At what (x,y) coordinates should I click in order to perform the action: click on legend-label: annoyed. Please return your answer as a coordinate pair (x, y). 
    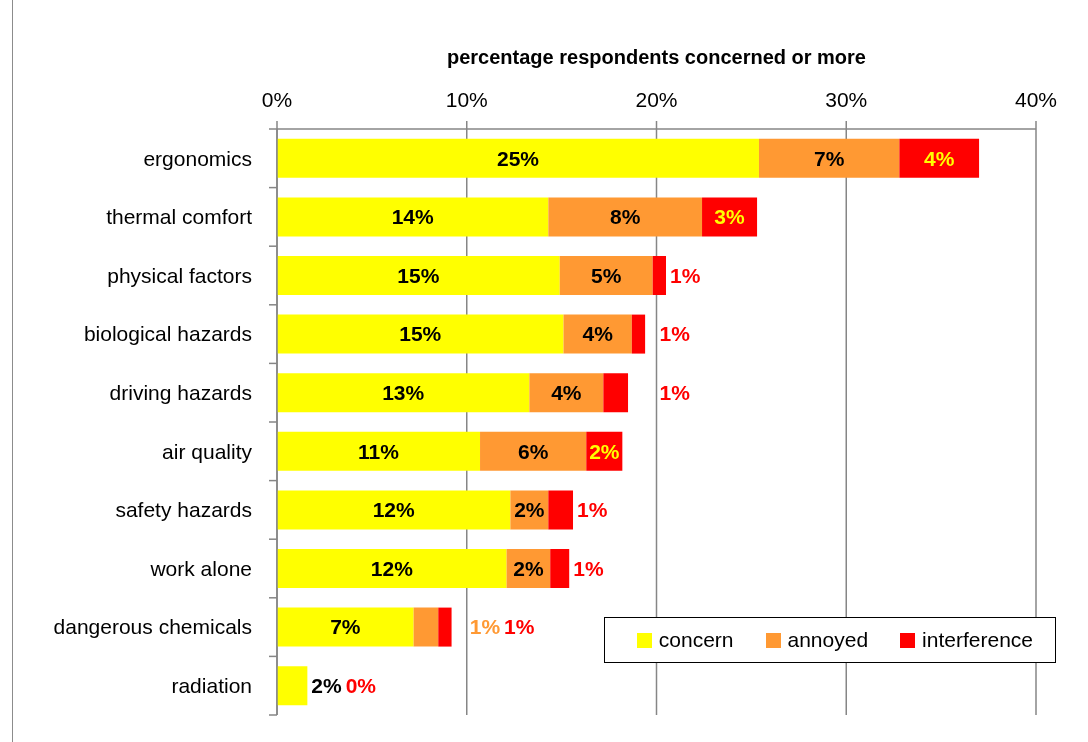
    Looking at the image, I should click on (828, 640).